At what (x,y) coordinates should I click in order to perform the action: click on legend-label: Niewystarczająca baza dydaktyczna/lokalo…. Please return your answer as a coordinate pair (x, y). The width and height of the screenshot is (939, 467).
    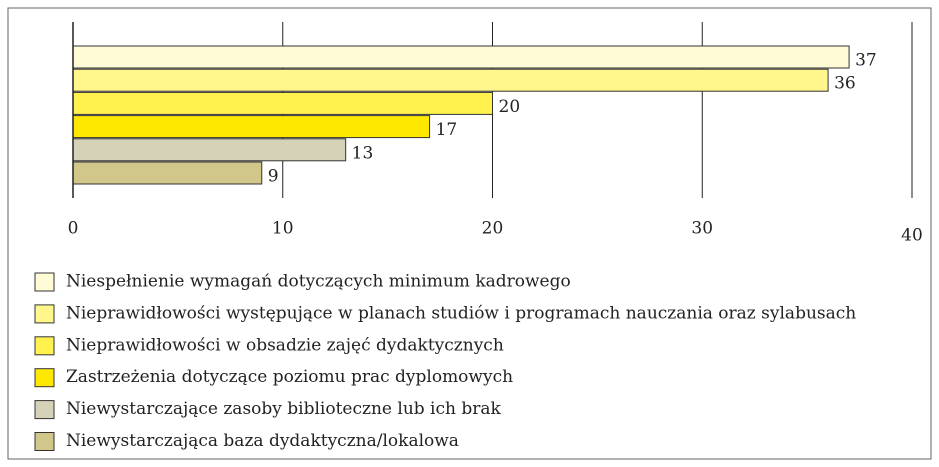
    Looking at the image, I should click on (262, 441).